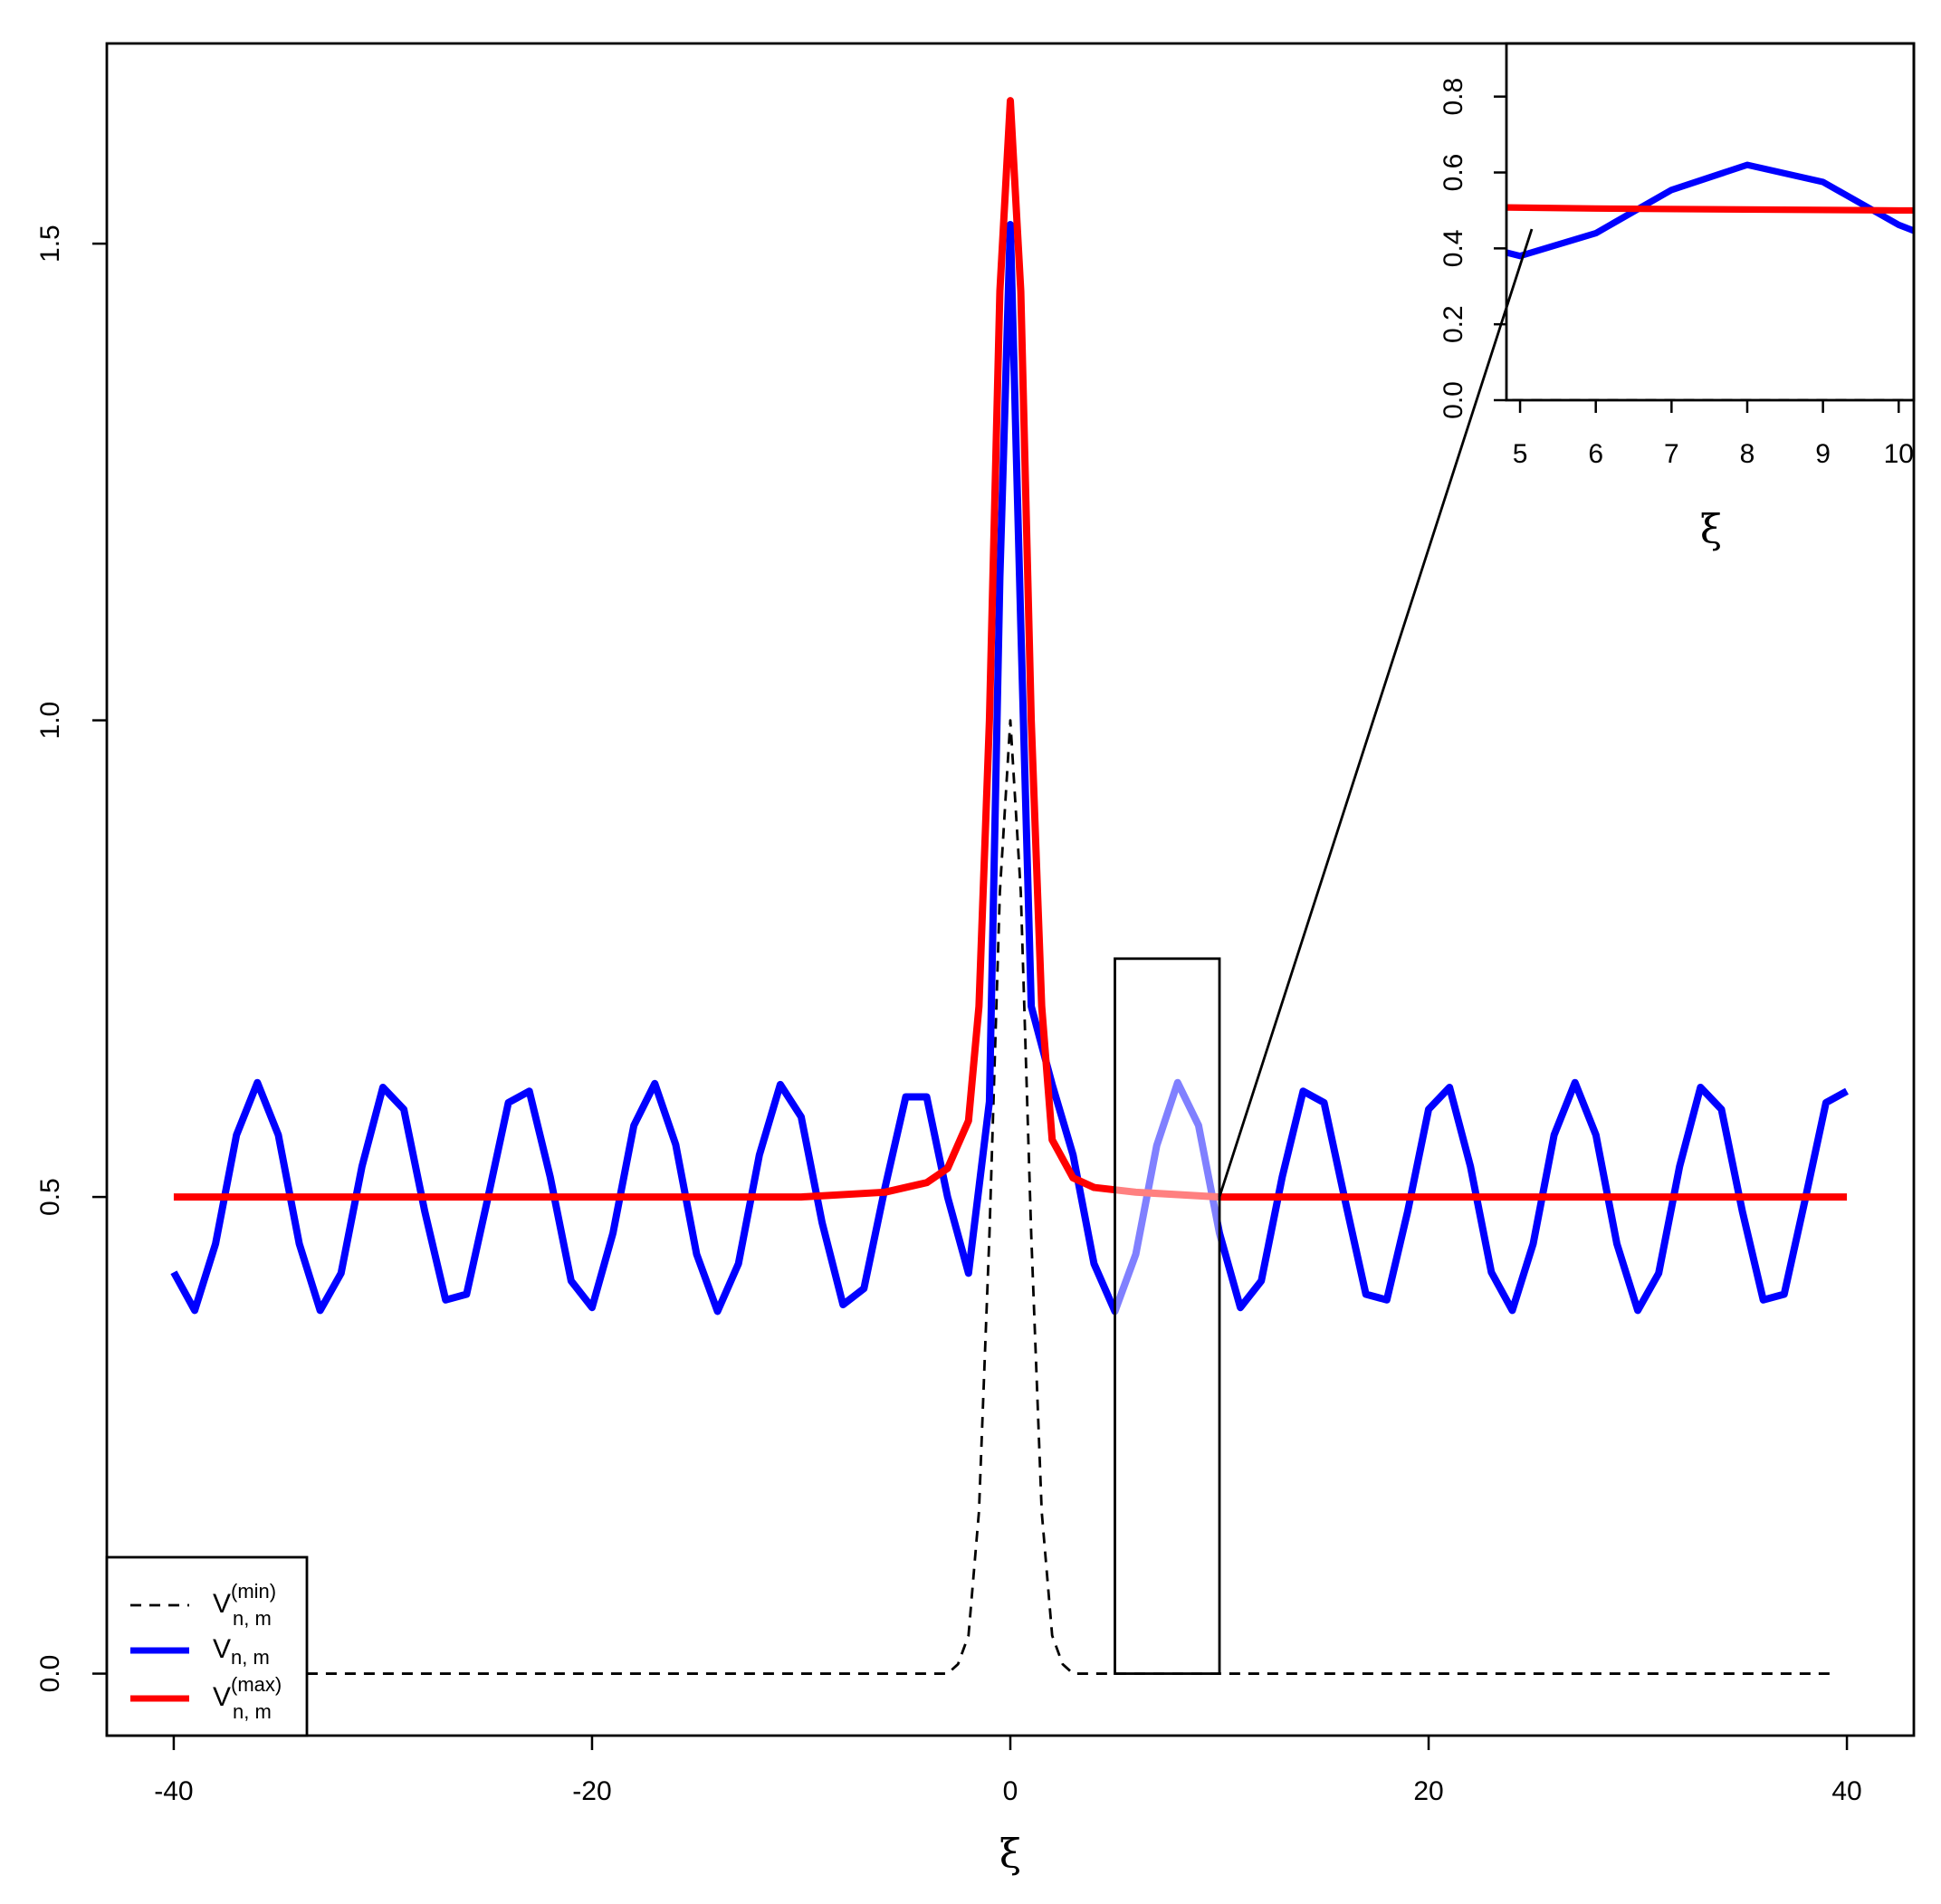 The width and height of the screenshot is (1941, 1904). I want to click on legend-label: V(min) n, m, so click(244, 1605).